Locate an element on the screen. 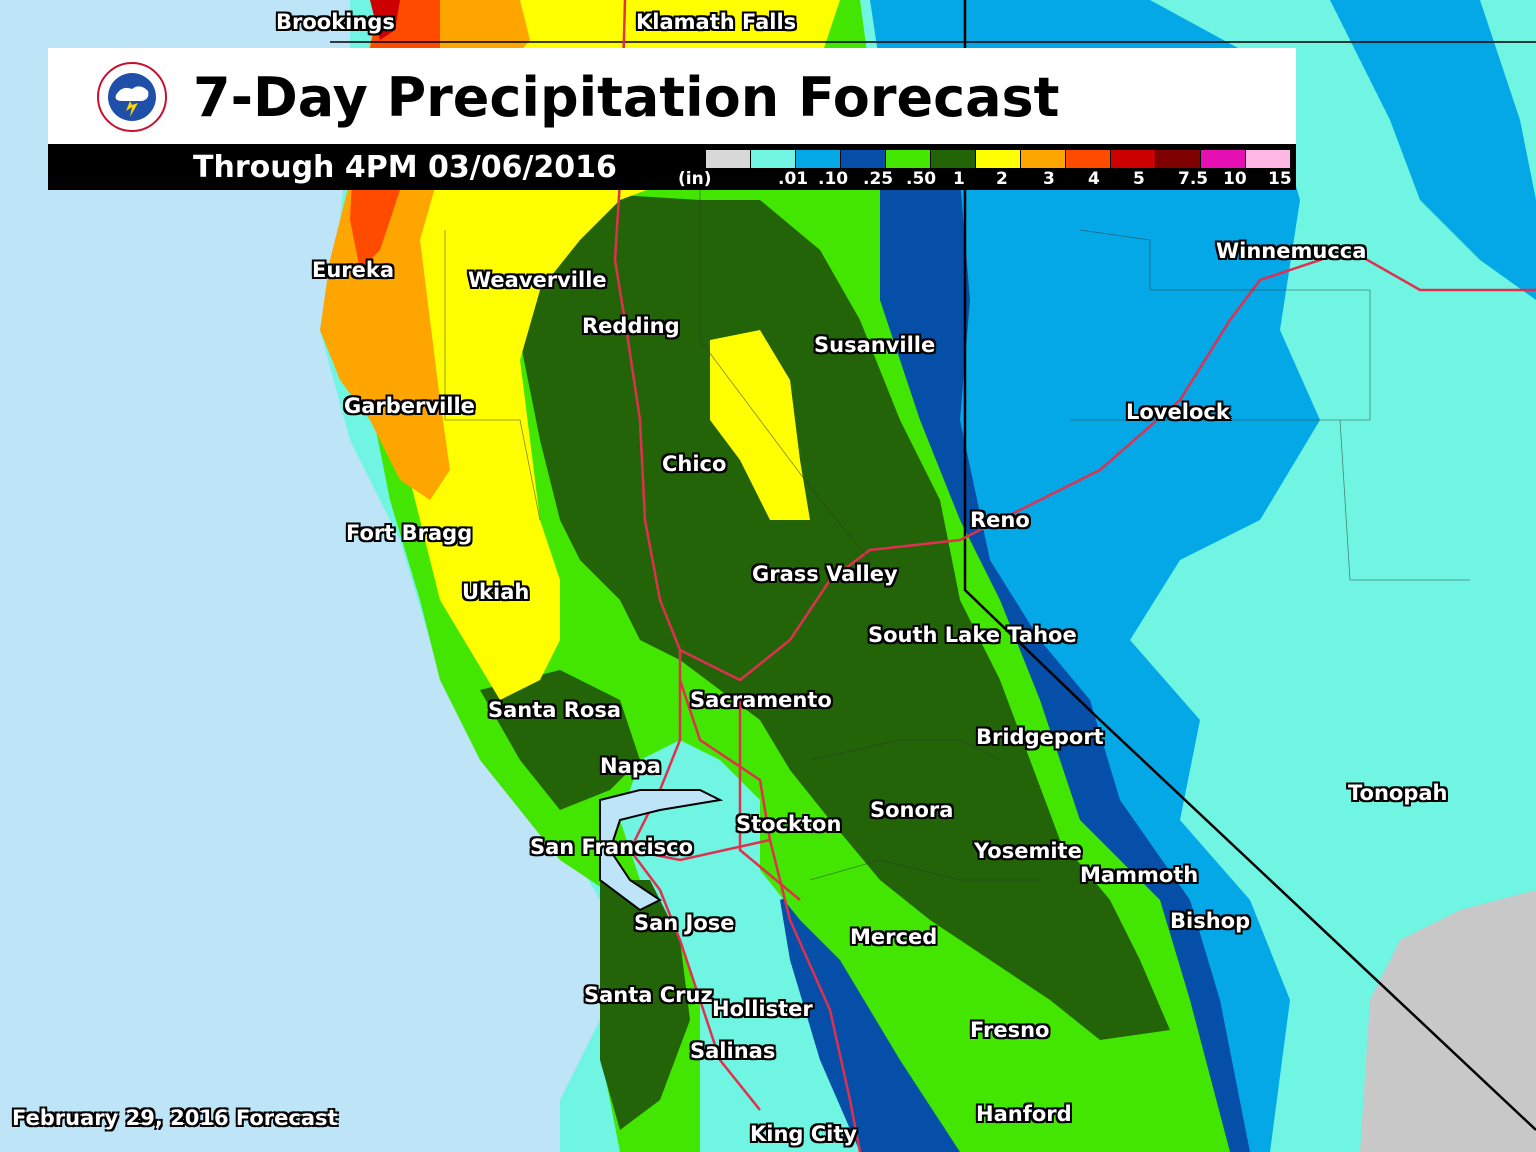  city-label-fort-bragg: Fort Bragg is located at coordinates (409, 533).